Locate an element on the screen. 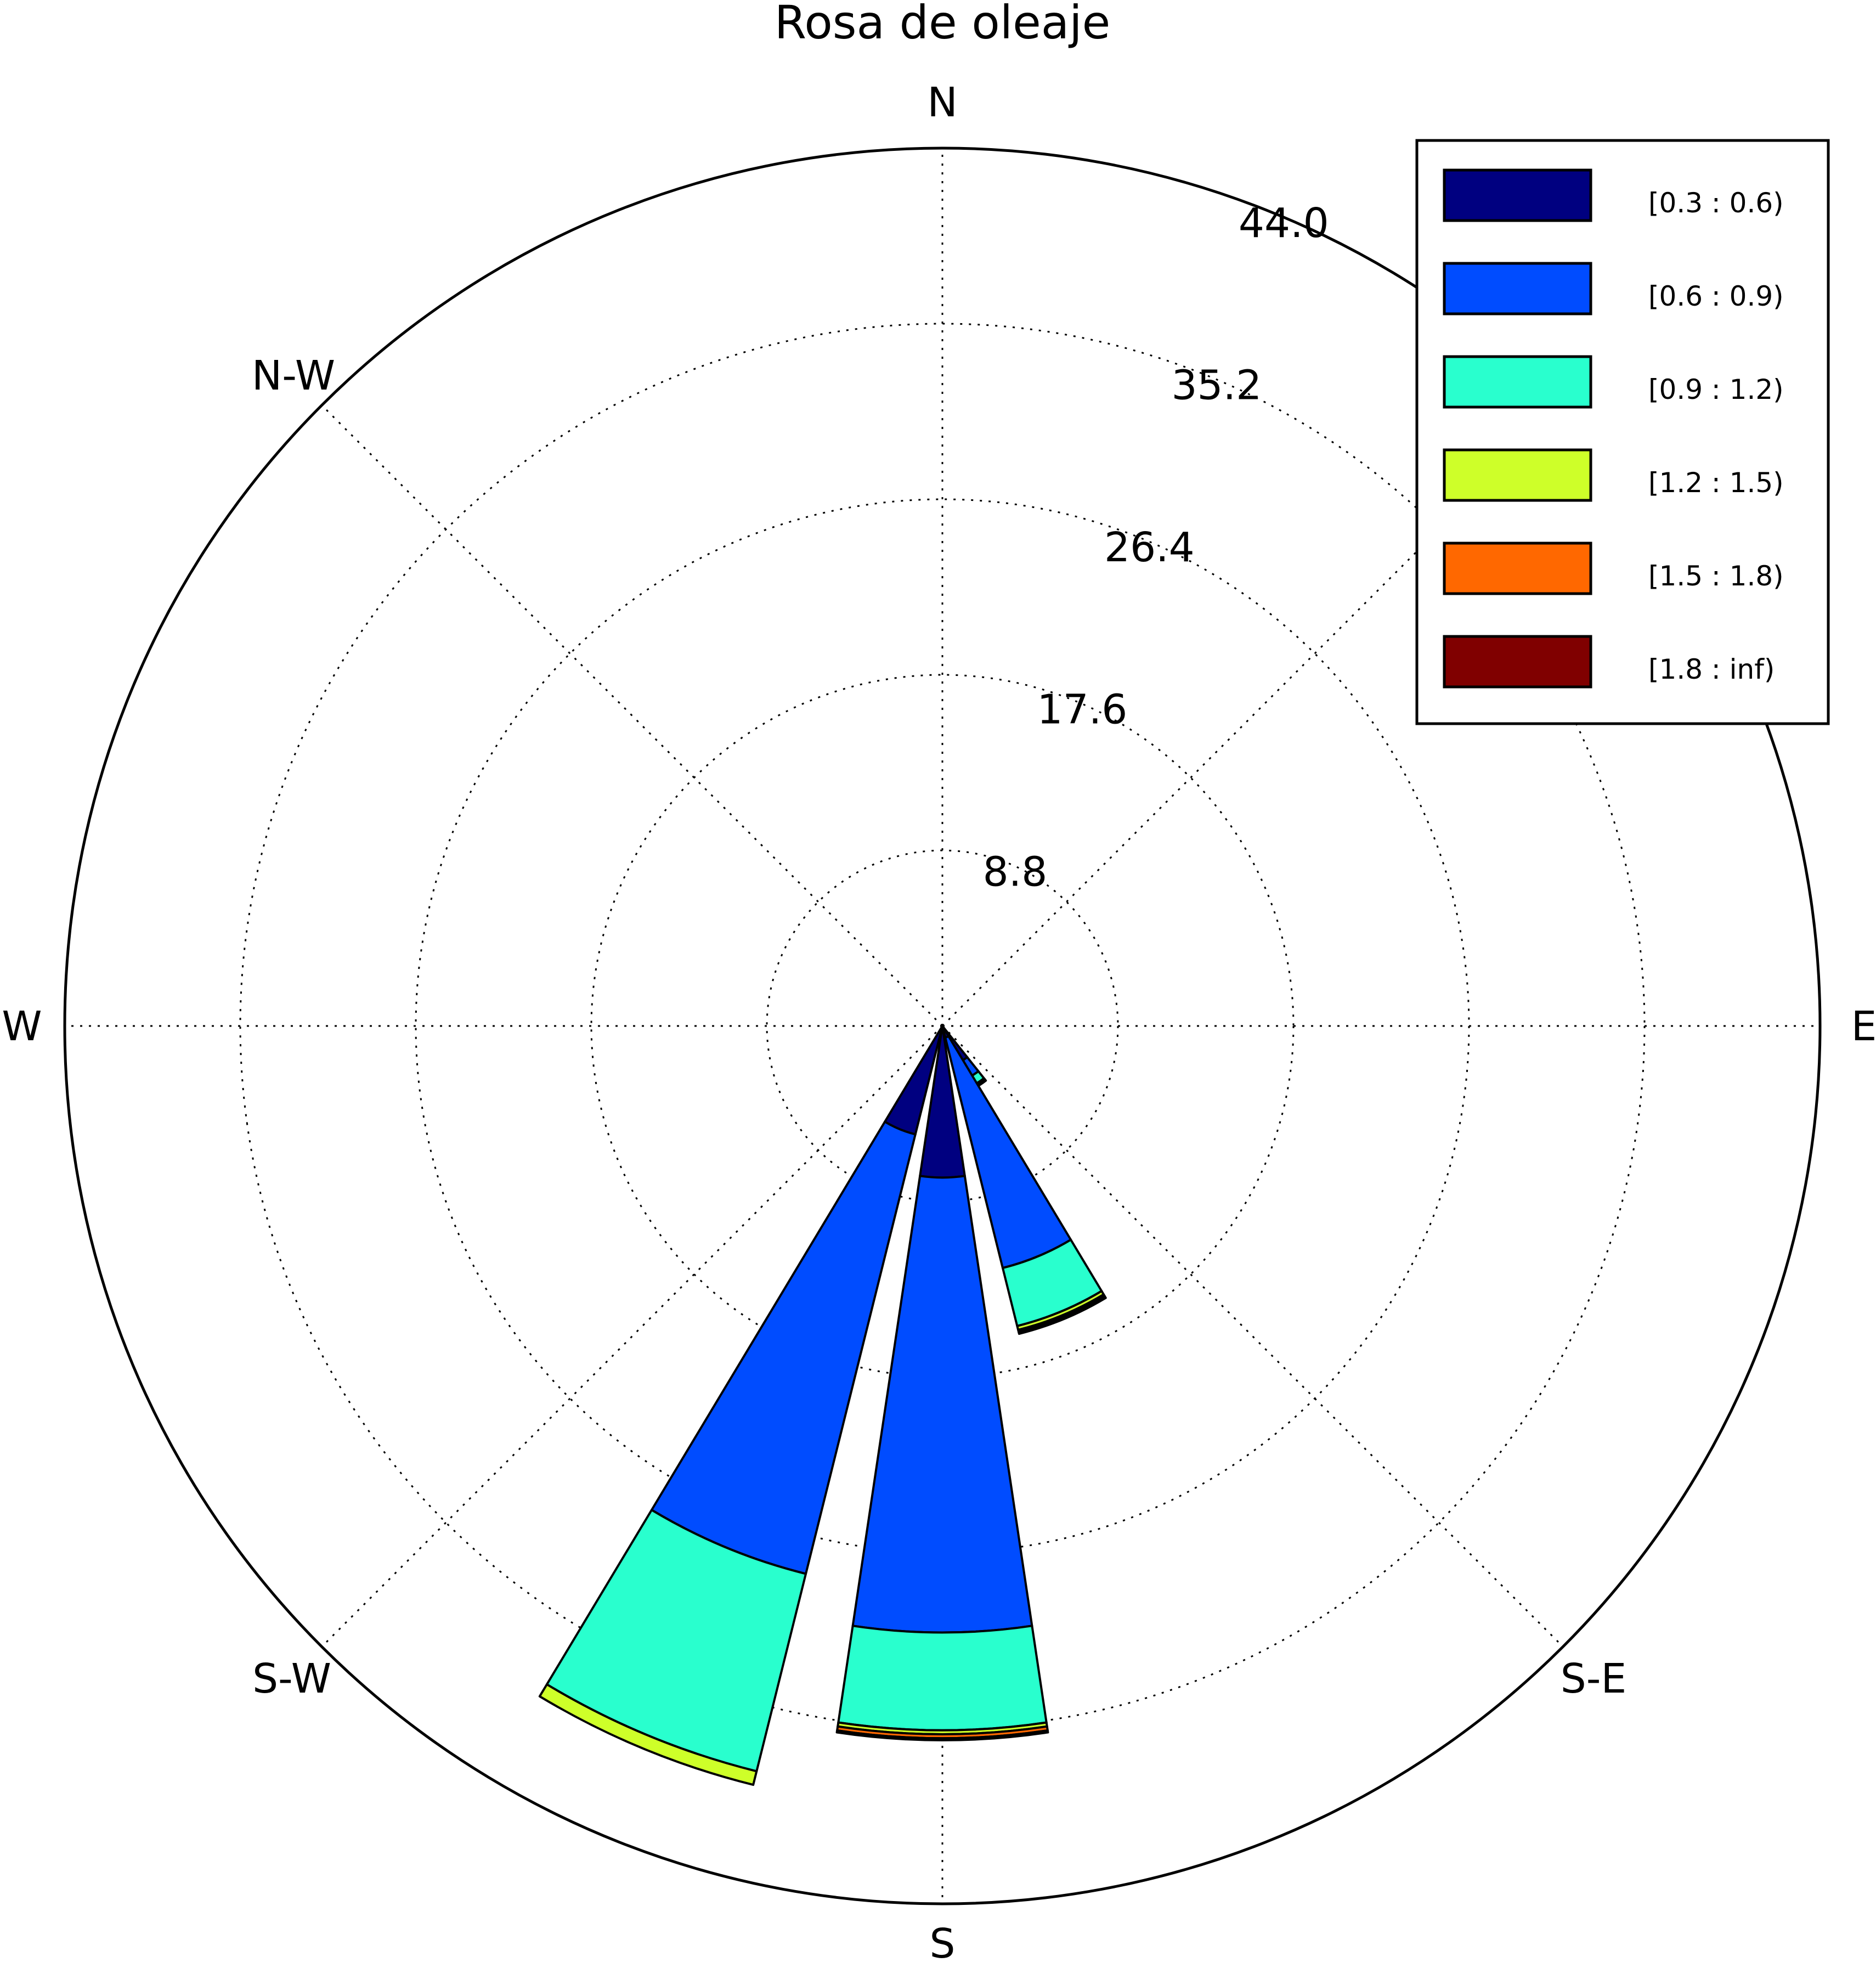  legend-label-5: [1.8 : inf) is located at coordinates (1712, 669).